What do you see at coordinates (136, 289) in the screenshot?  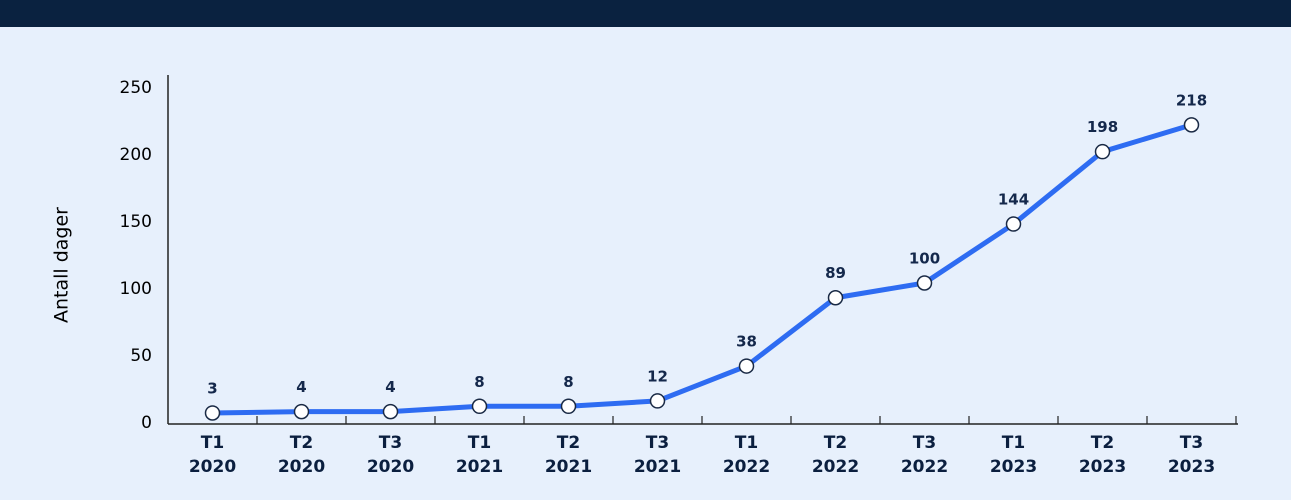 I see `y-tick-label: 100` at bounding box center [136, 289].